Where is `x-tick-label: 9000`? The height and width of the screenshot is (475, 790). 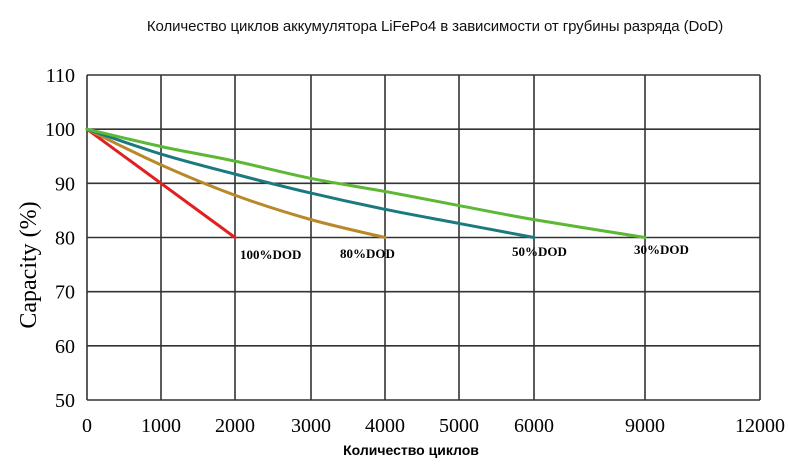
x-tick-label: 9000 is located at coordinates (645, 426).